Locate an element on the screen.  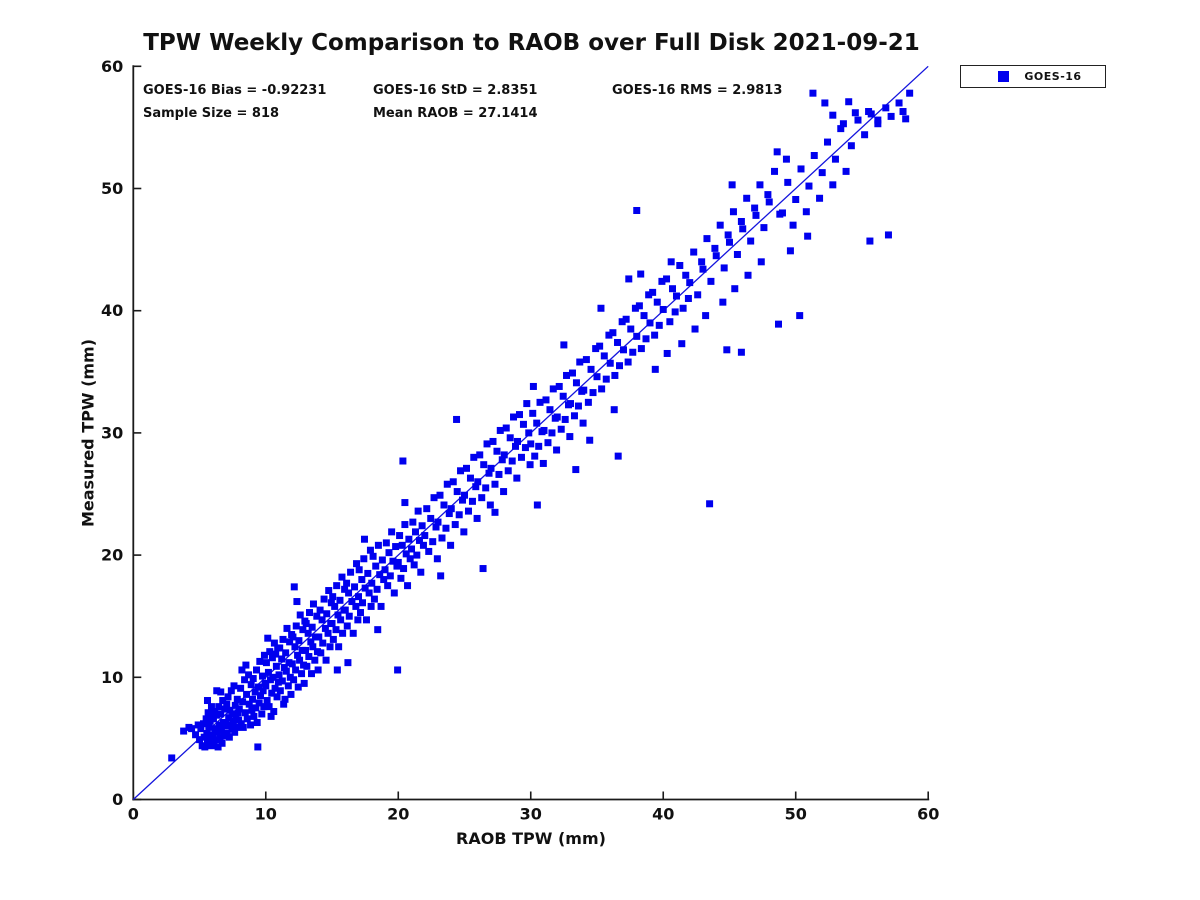
y-tick-label: 50 is located at coordinates (112, 188).